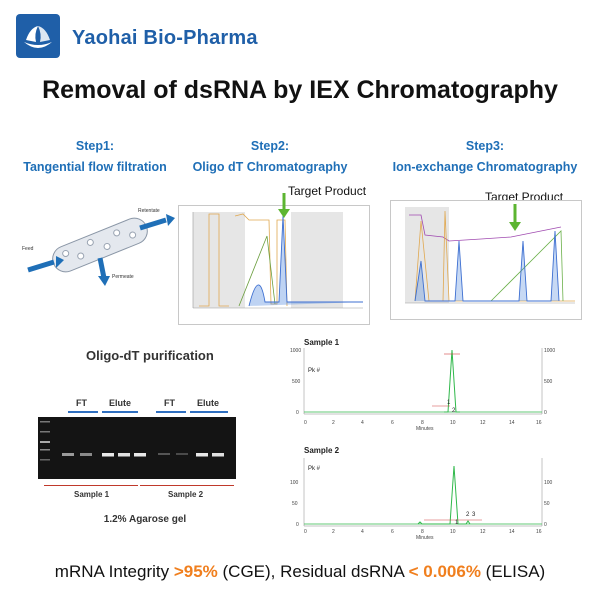 This screenshot has width=600, height=600. I want to click on step2-label: Step2:, so click(270, 146).